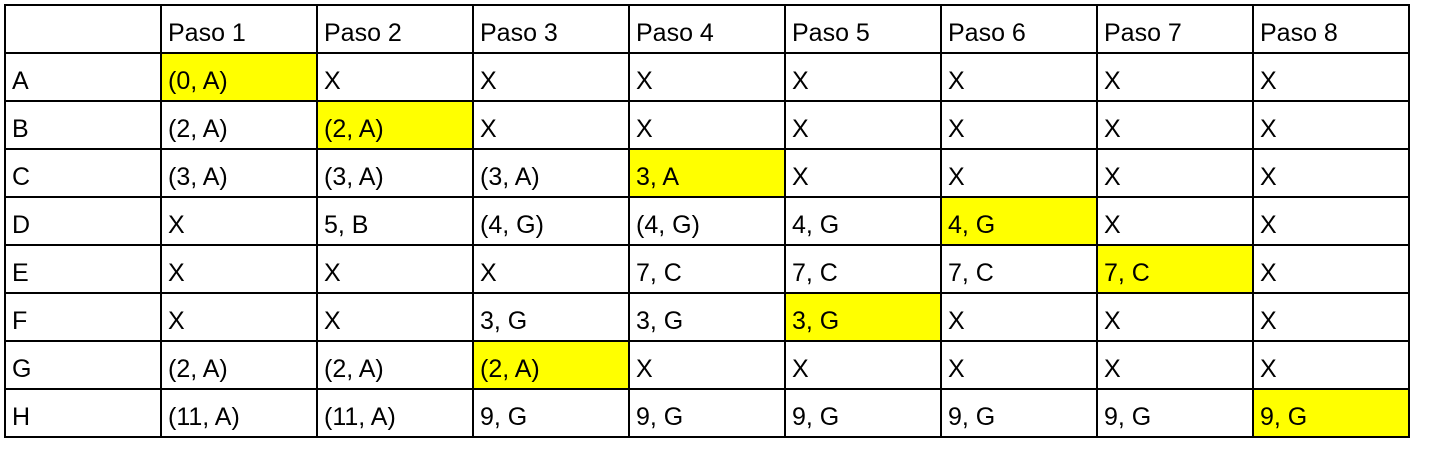 This screenshot has width=1448, height=458. Describe the element at coordinates (83, 317) in the screenshot. I see `row-label: F` at that location.